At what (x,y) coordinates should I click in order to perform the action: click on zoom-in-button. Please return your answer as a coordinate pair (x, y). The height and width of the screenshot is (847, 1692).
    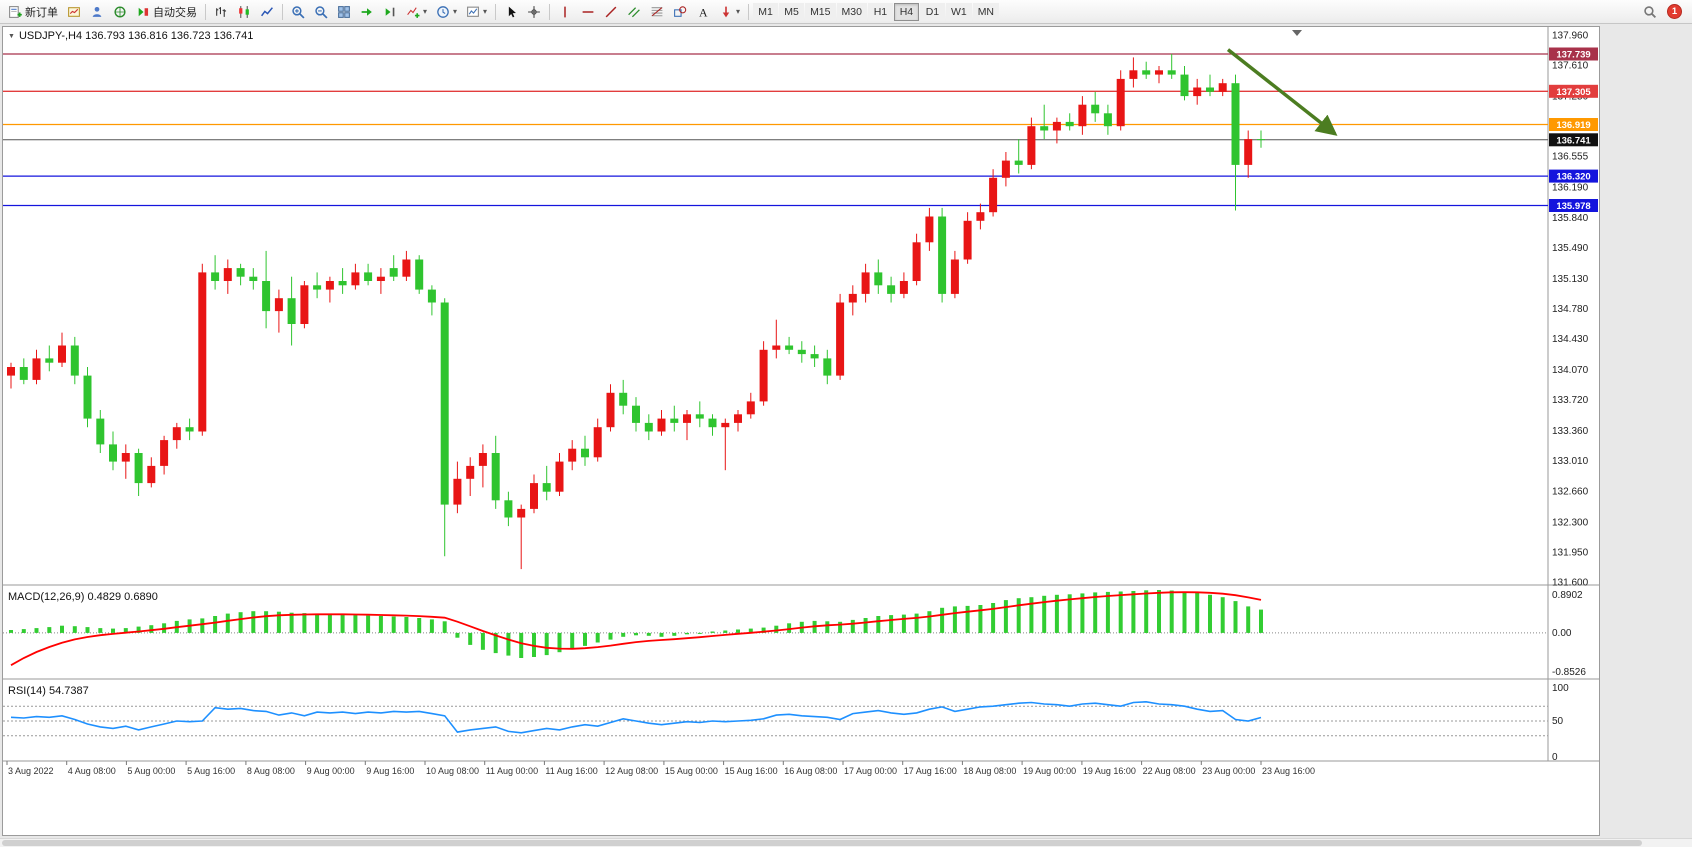
    Looking at the image, I should click on (298, 12).